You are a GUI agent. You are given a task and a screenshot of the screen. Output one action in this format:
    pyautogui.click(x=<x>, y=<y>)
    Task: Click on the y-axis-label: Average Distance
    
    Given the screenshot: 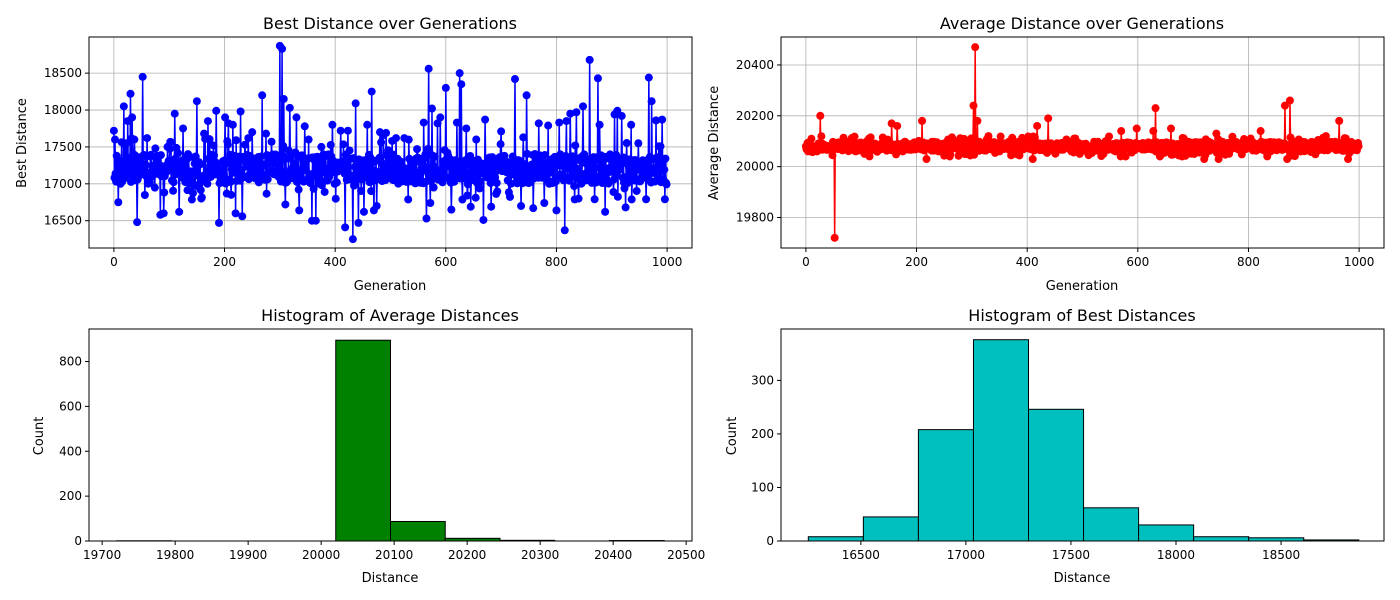 What is the action you would take?
    pyautogui.click(x=714, y=143)
    